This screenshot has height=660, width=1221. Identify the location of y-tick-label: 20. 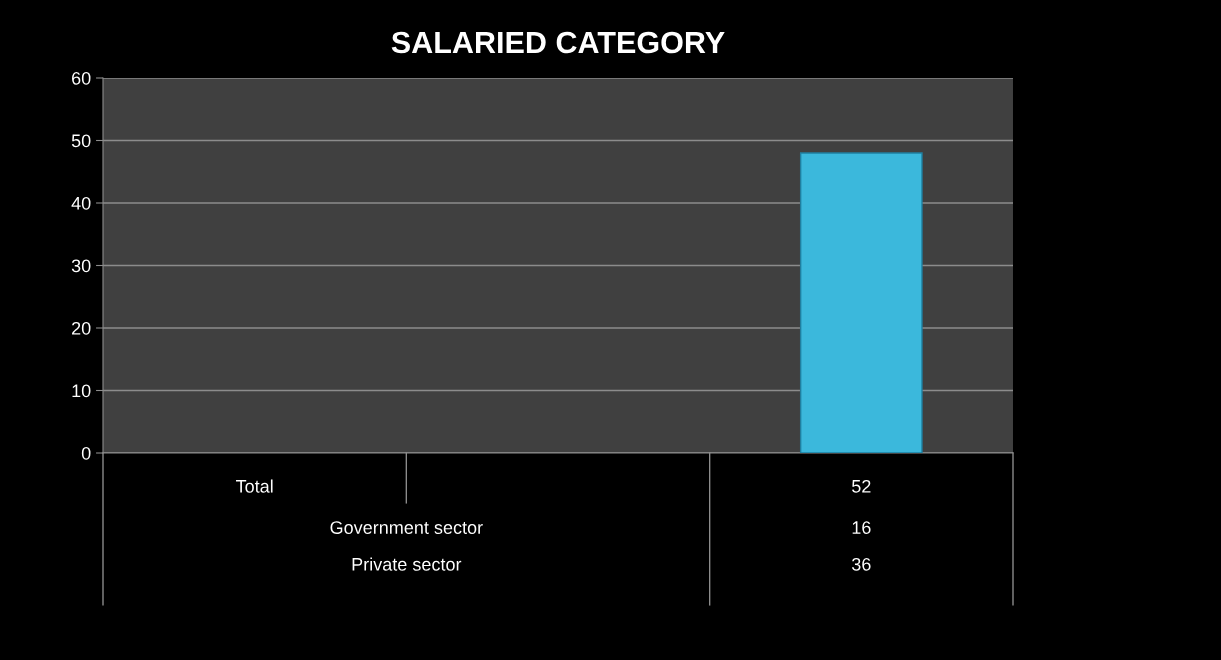
(81, 328).